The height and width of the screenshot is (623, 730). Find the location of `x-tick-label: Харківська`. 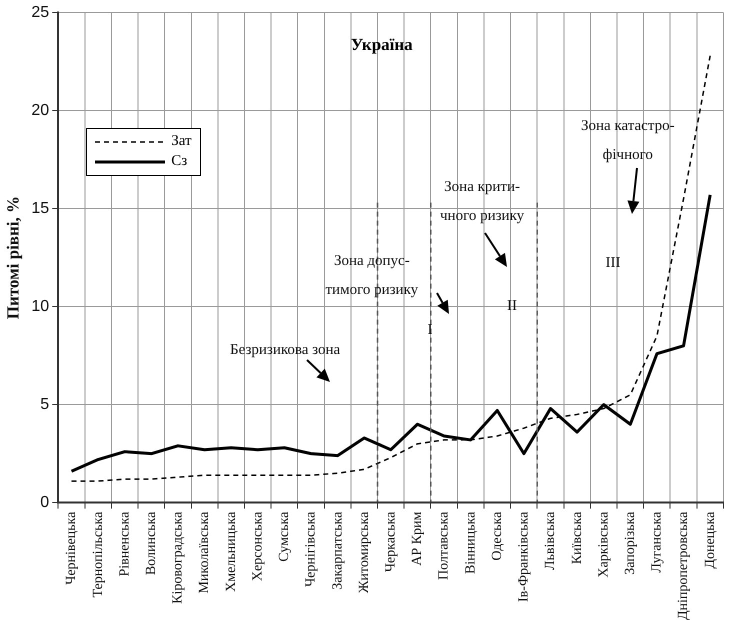

x-tick-label: Харківська is located at coordinates (604, 544).